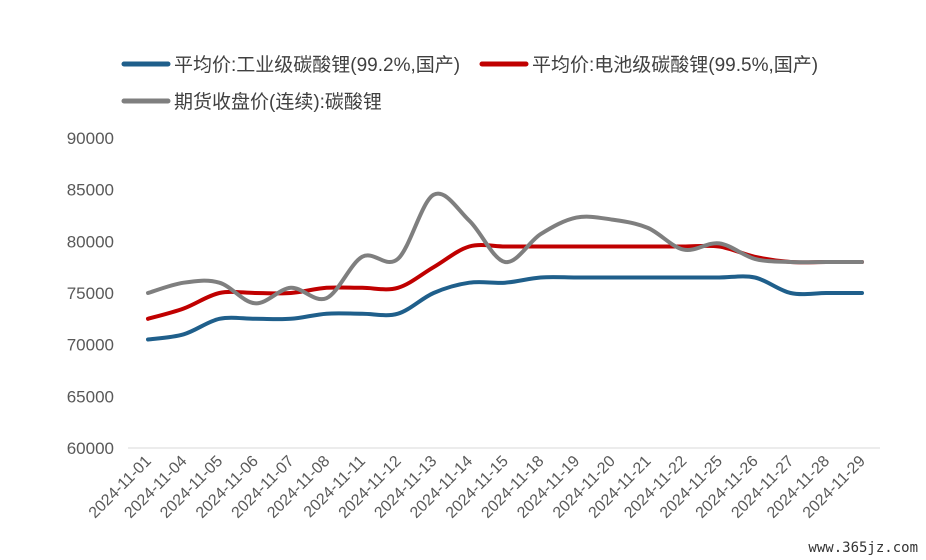 This screenshot has width=926, height=560. I want to click on y-tick-label: 65000, so click(90, 396).